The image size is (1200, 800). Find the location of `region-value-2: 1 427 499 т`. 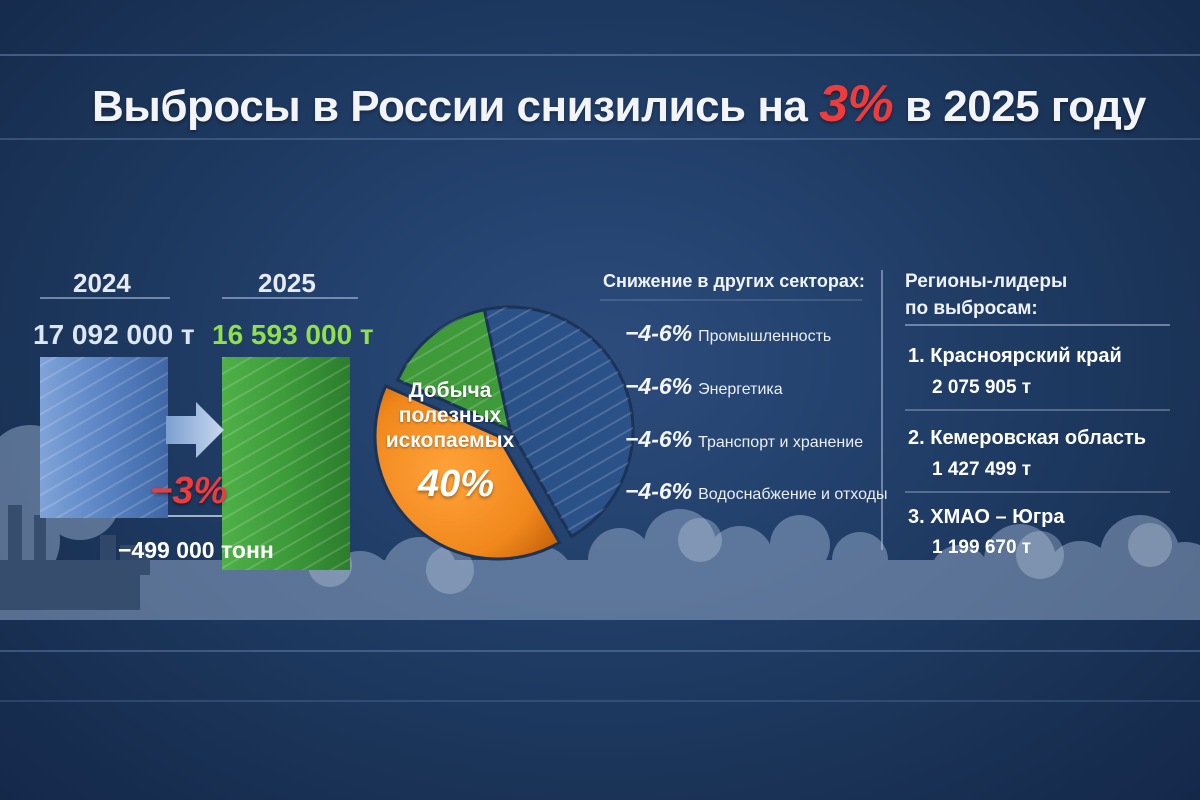

region-value-2: 1 427 499 т is located at coordinates (982, 469).